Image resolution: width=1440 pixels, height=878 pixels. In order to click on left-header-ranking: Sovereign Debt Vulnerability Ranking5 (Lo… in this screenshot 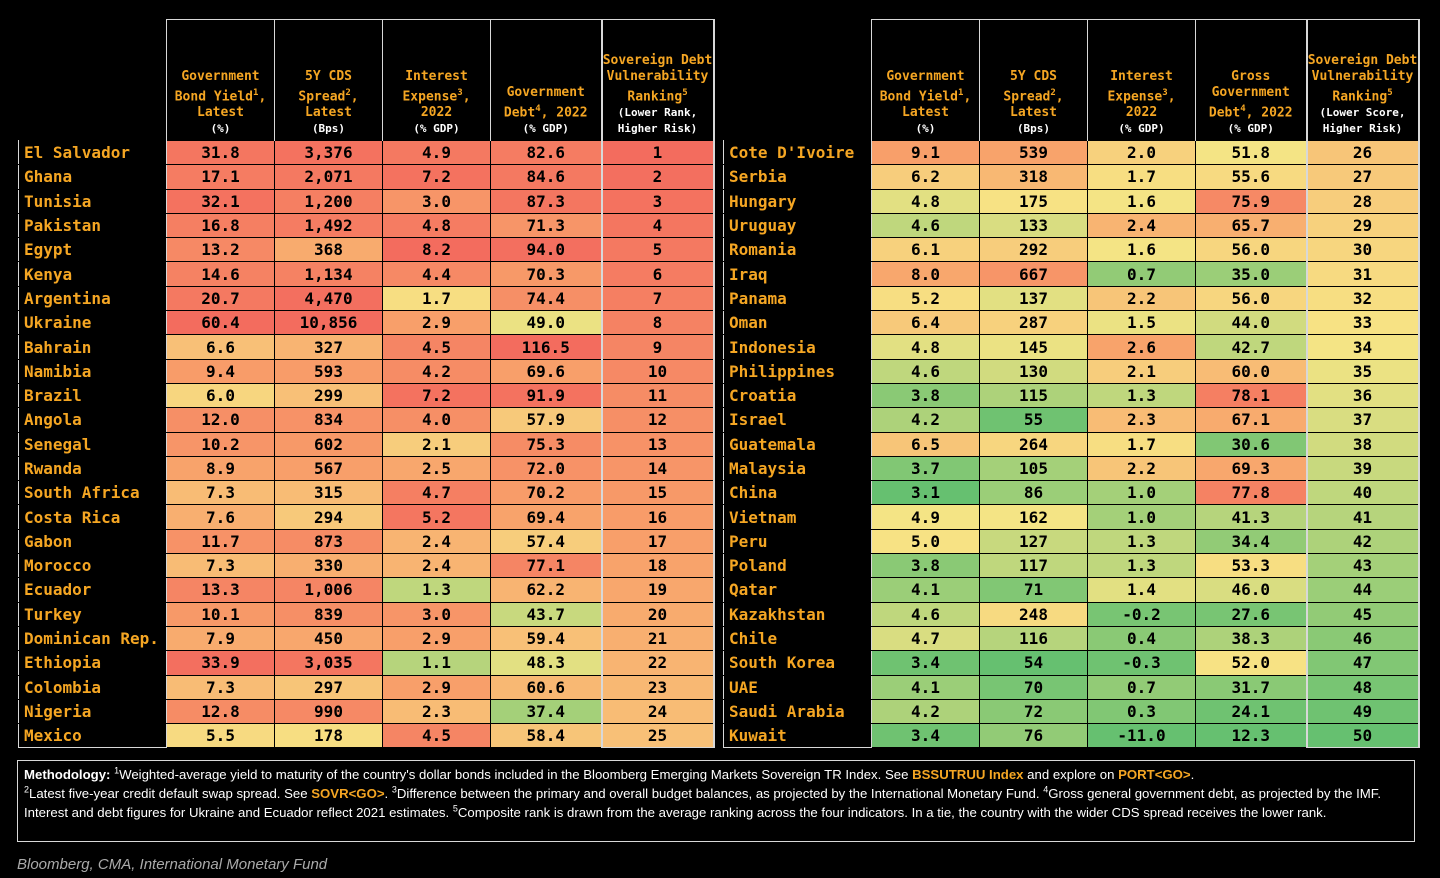, I will do `click(657, 80)`.